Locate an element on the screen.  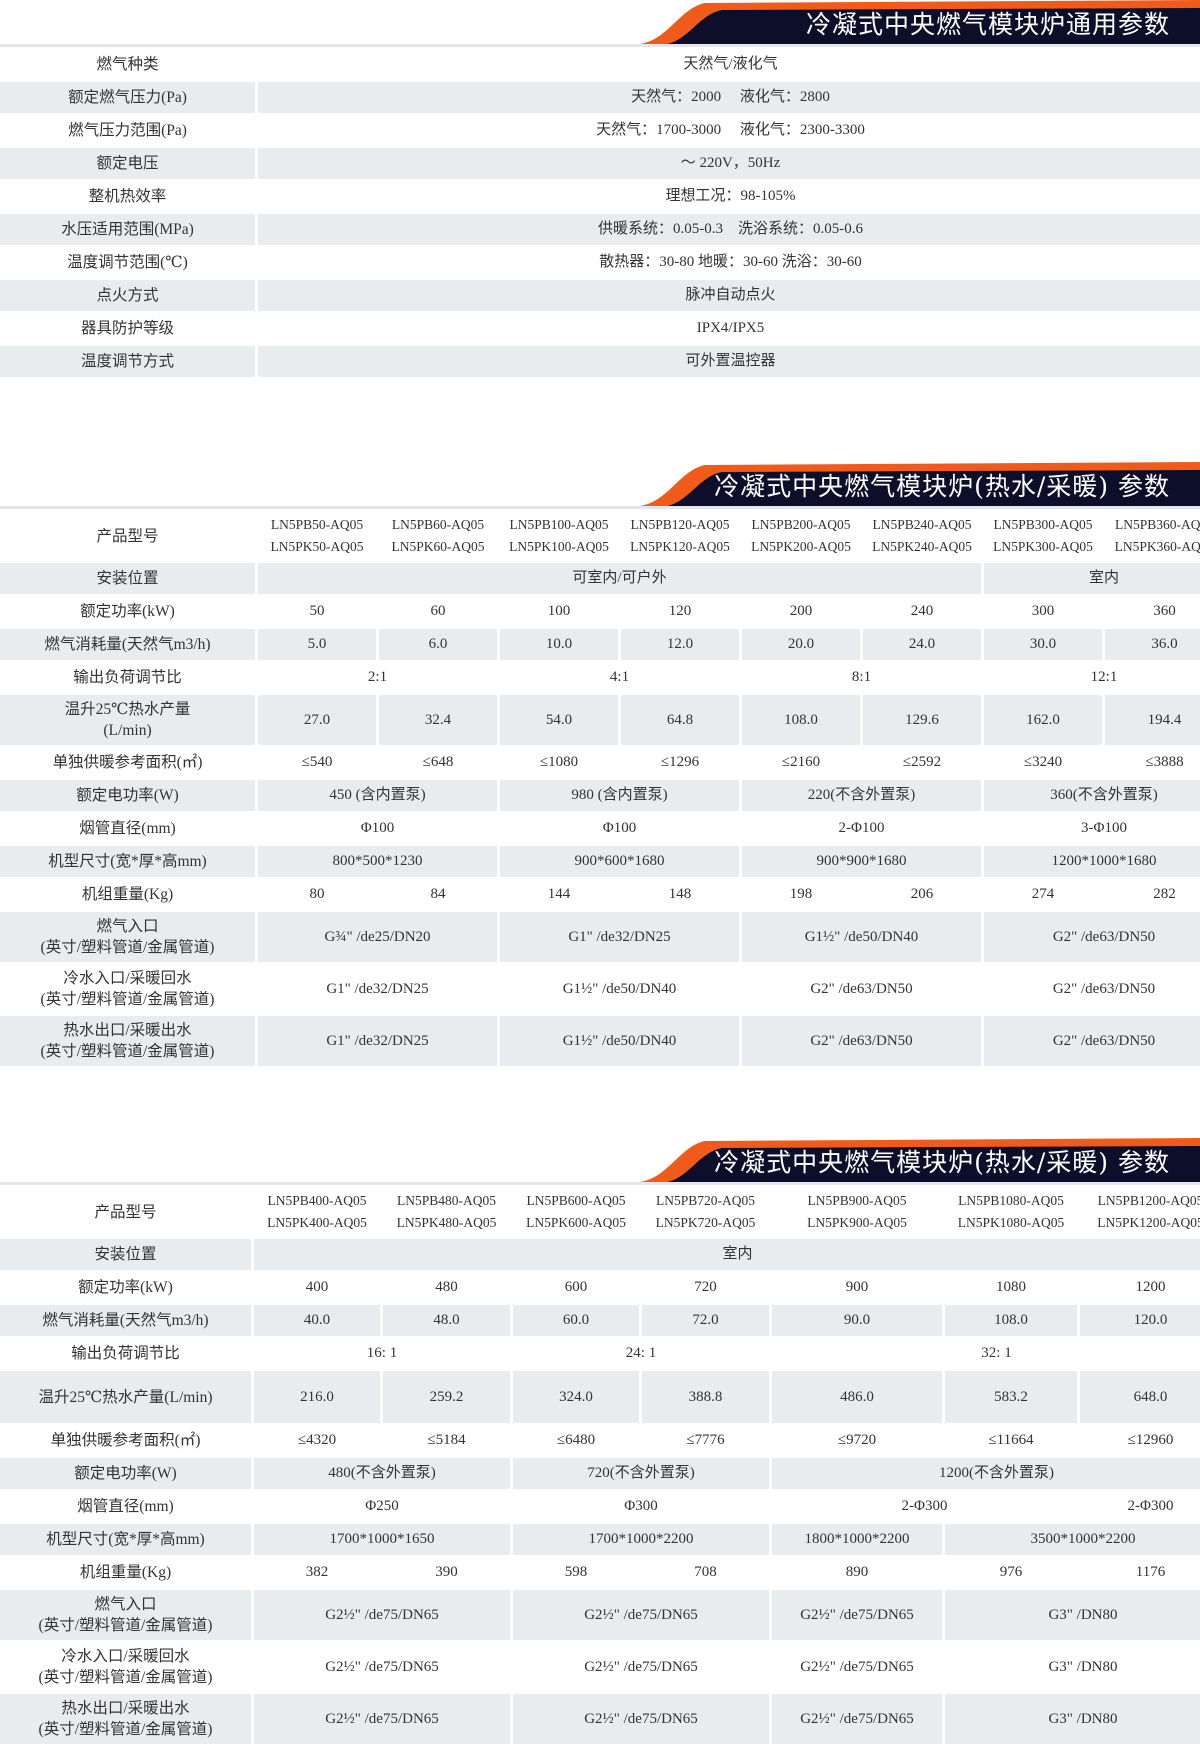
cell-value: 可室内/可户外 is located at coordinates (619, 578).